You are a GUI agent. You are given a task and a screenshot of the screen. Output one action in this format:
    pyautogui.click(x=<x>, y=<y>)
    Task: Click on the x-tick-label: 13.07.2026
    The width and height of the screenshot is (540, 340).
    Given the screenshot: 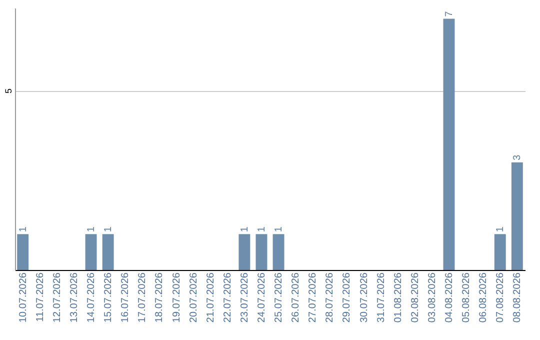 What is the action you would take?
    pyautogui.click(x=74, y=297)
    